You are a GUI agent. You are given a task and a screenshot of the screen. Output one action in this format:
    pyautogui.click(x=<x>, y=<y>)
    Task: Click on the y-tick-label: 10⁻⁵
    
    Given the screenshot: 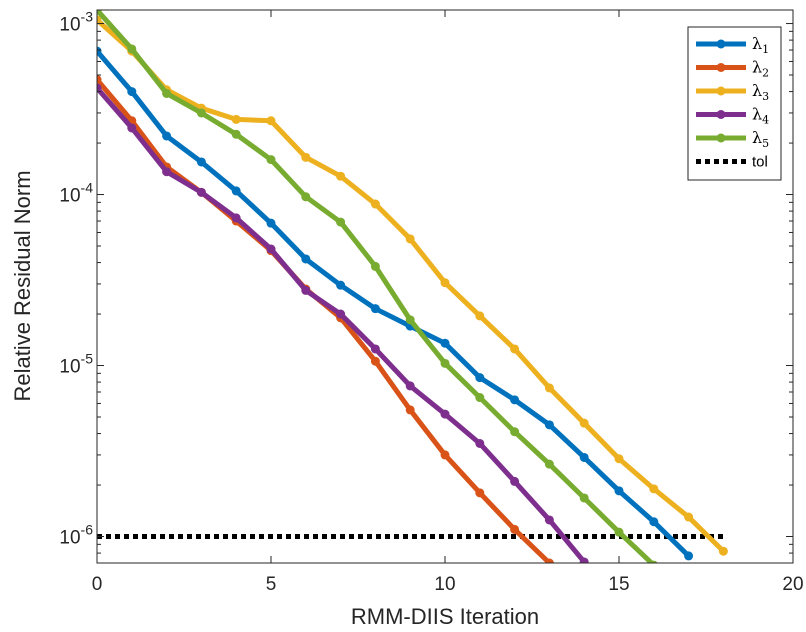 What is the action you would take?
    pyautogui.click(x=76, y=364)
    